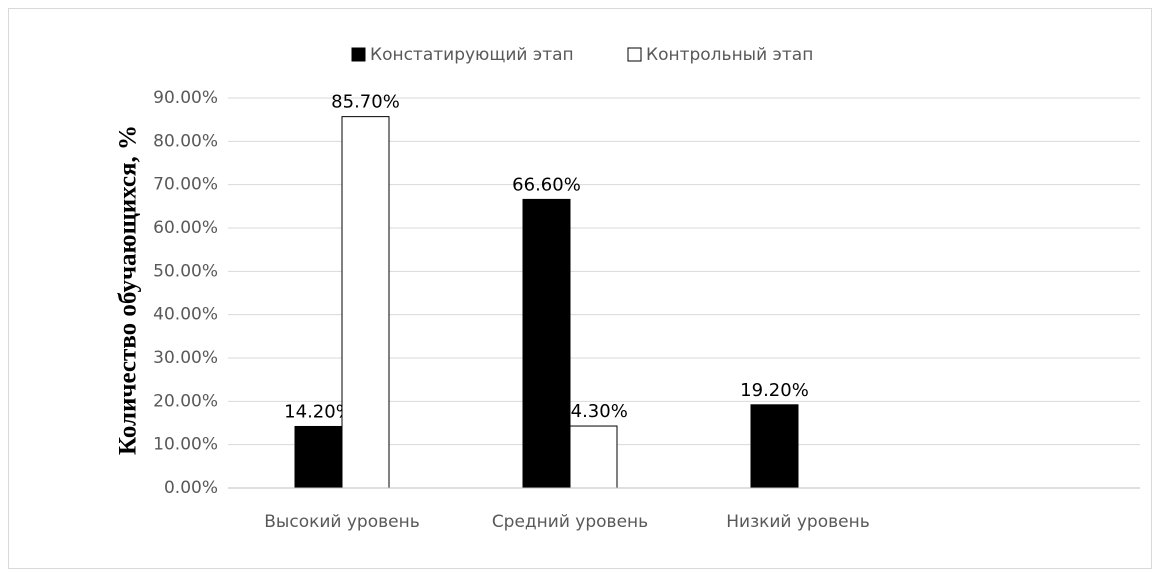 Image resolution: width=1160 pixels, height=577 pixels. Describe the element at coordinates (185, 315) in the screenshot. I see `y-tick-label: 40.00%` at that location.